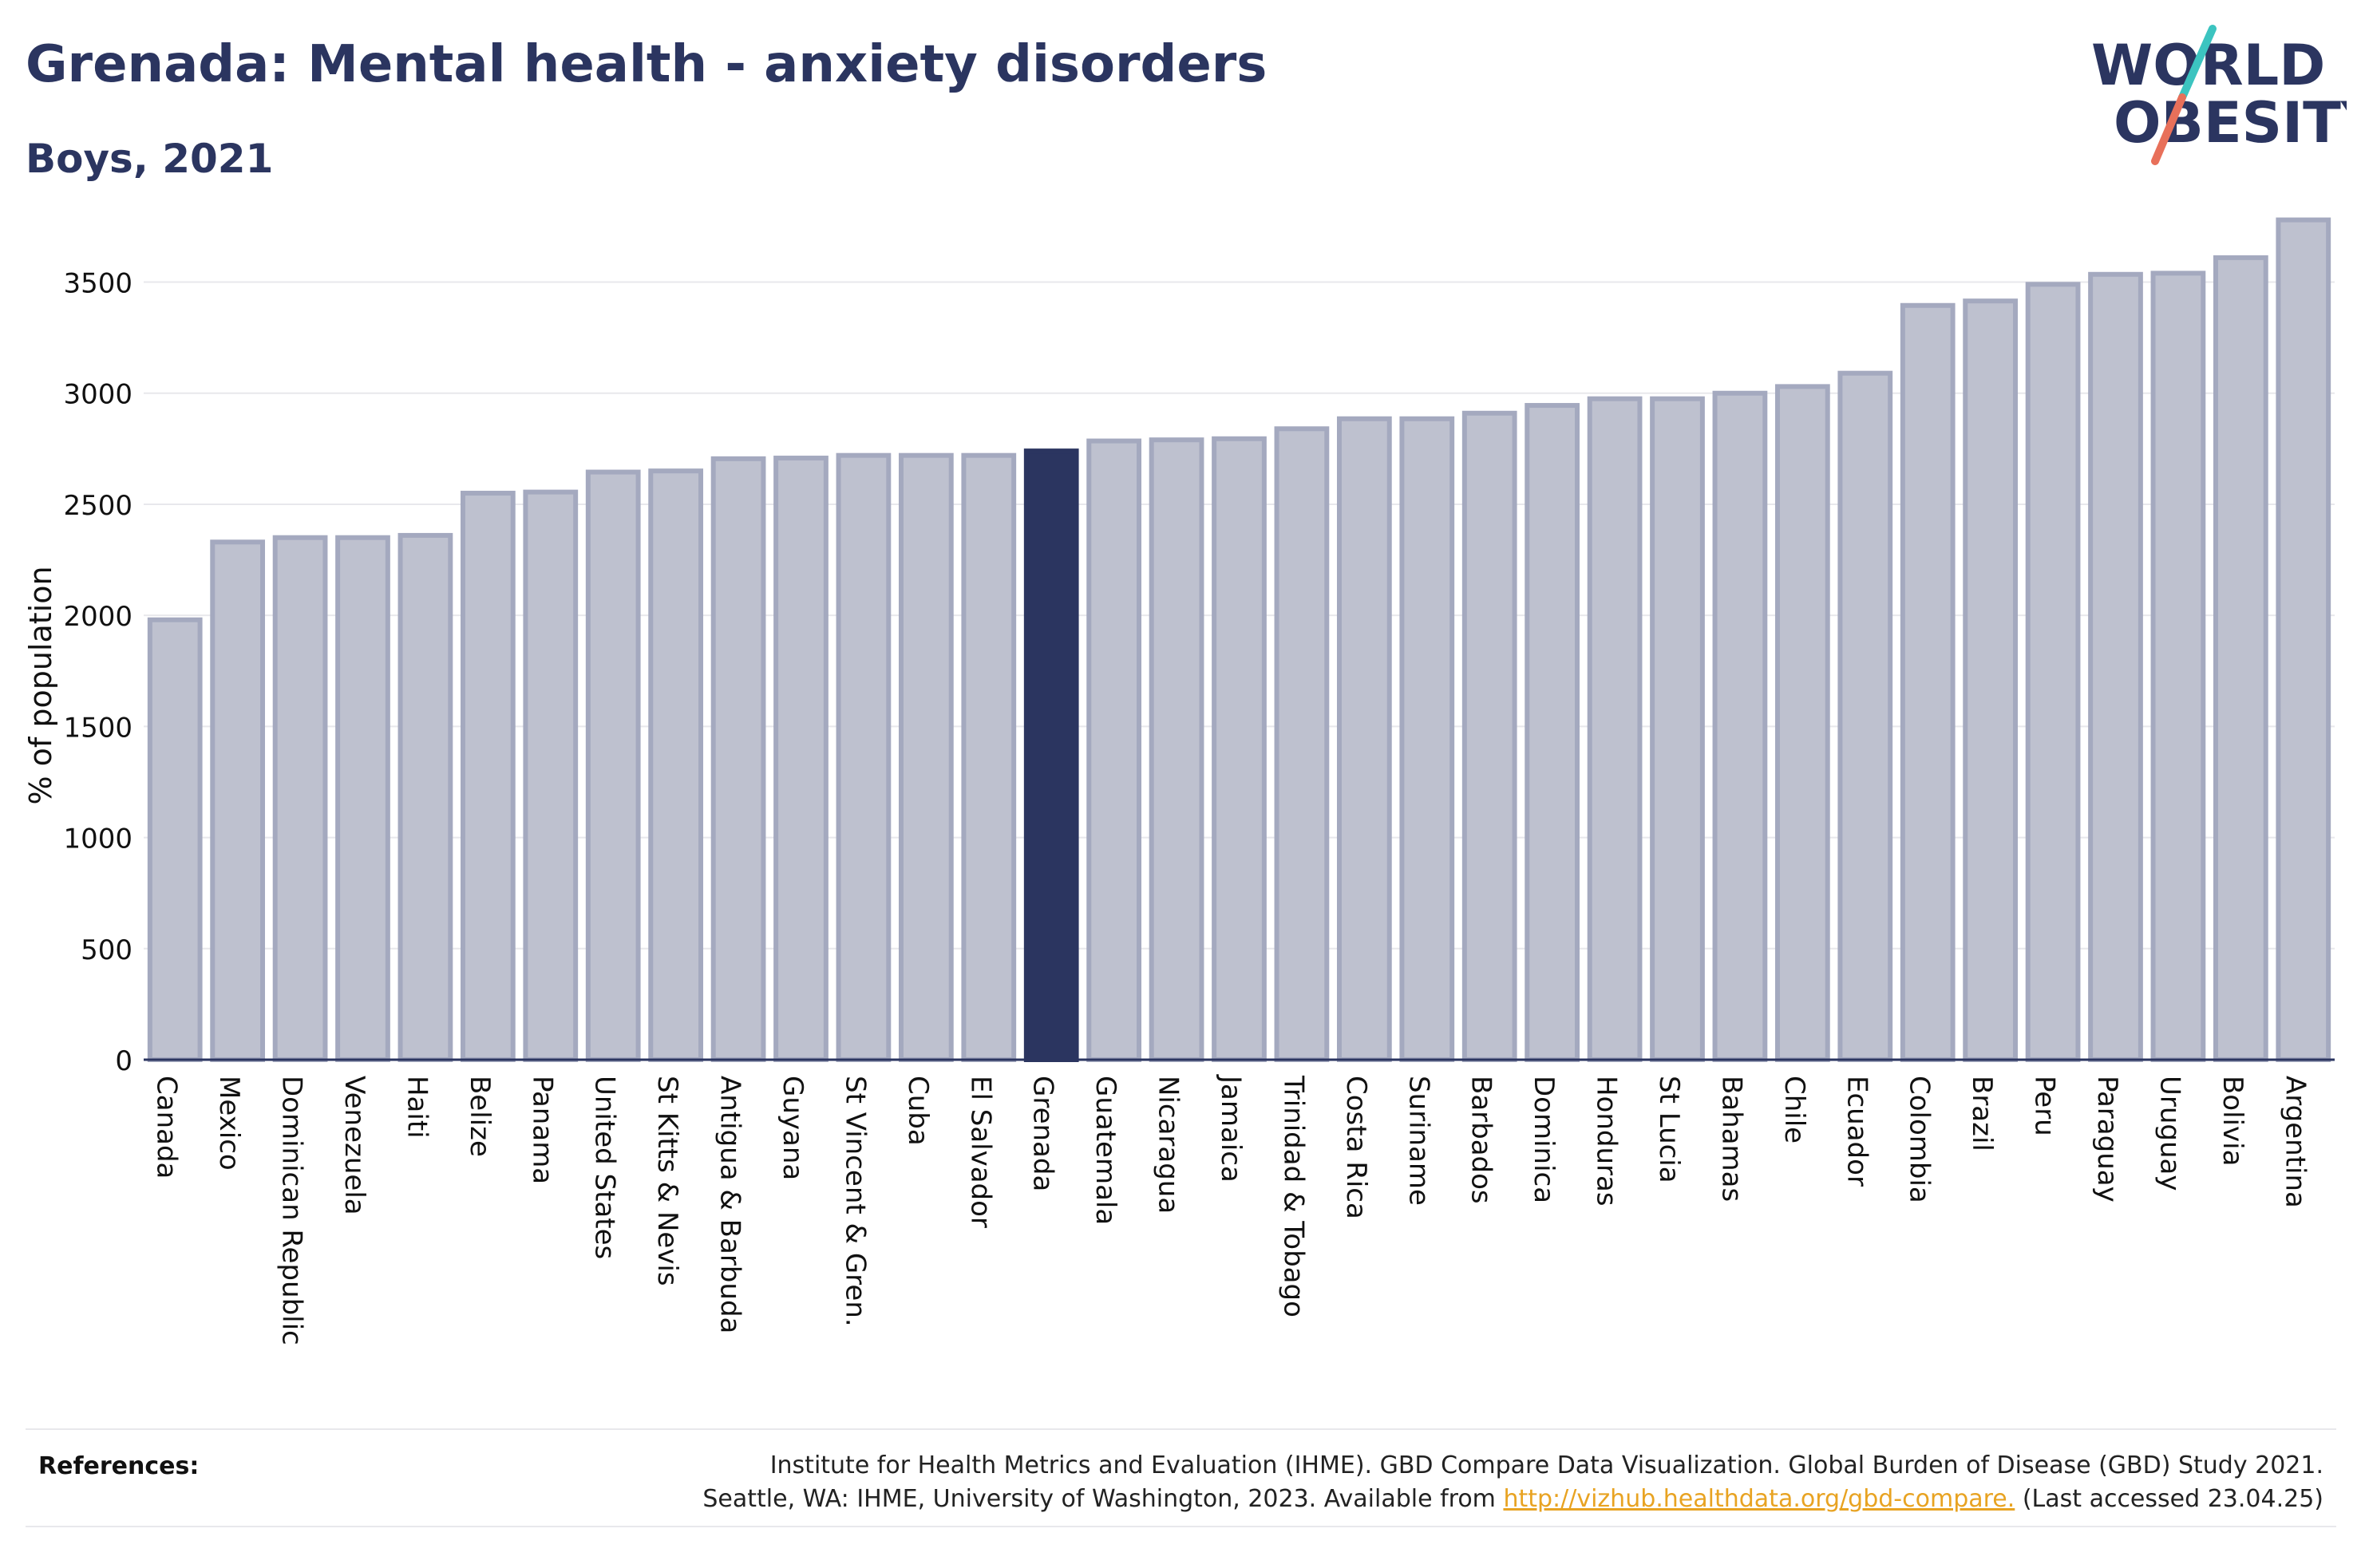 The height and width of the screenshot is (1568, 2361). I want to click on x-tick-label: Dominican Republic, so click(292, 1210).